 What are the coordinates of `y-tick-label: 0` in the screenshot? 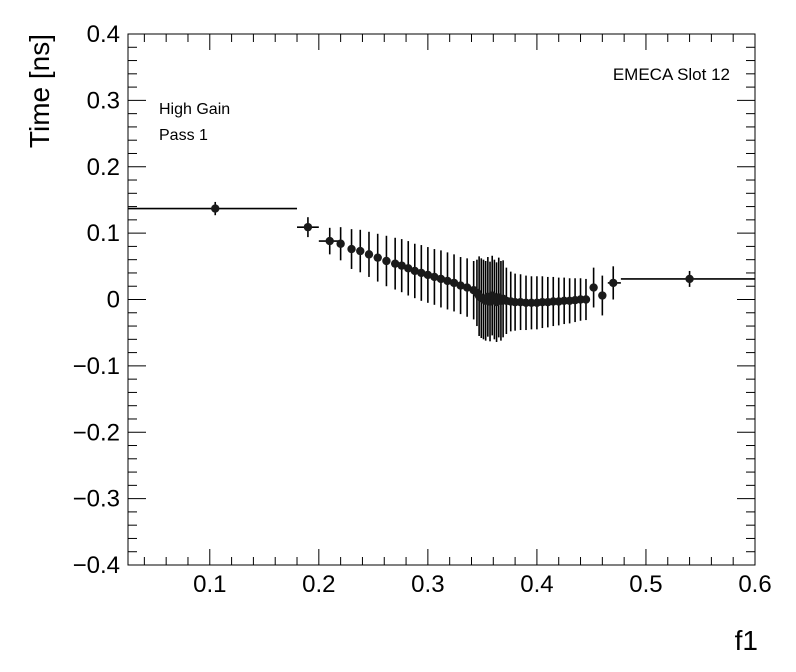 It's located at (113, 300).